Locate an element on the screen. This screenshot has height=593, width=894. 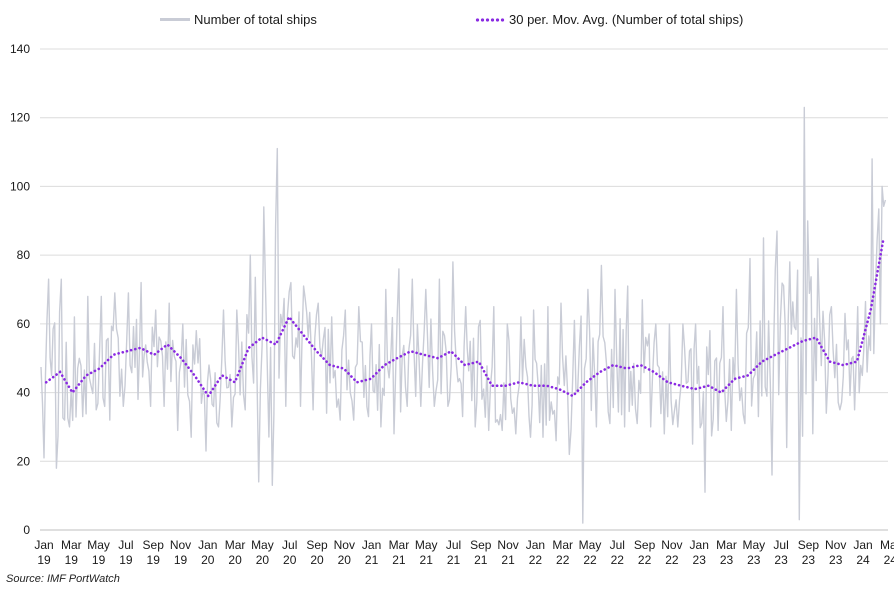
legend-item-total-ships: Number of total ships is located at coordinates (238, 19).